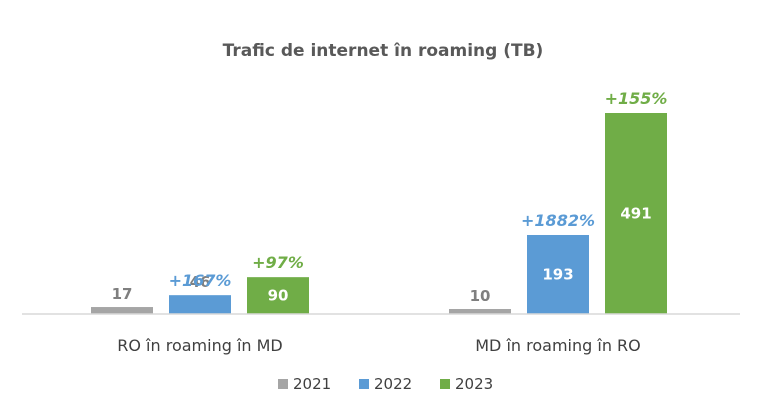 The width and height of the screenshot is (760, 420). I want to click on growth-label-2023-md-in-roaming-in-ro: +155%, so click(636, 98).